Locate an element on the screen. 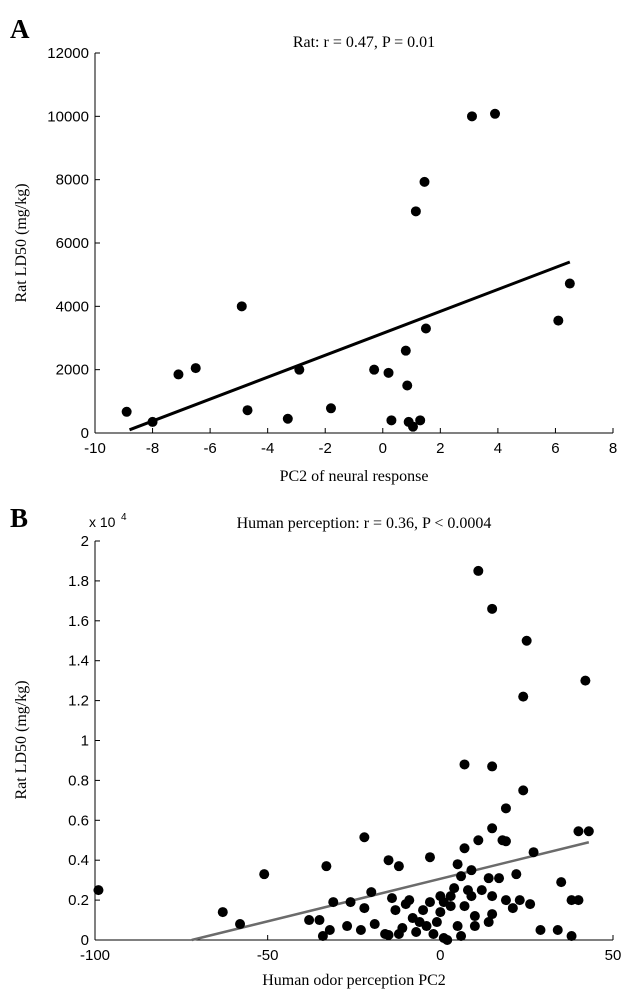 The image size is (623, 995). x-tick-label: 50 is located at coordinates (613, 955).